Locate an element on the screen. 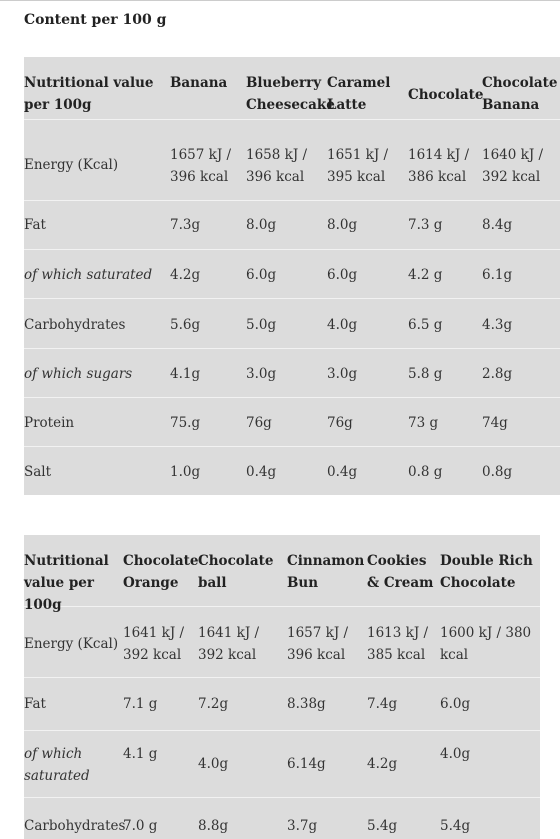 This screenshot has width=560, height=839. column-header: Blueberry Cheesecake is located at coordinates (290, 94).